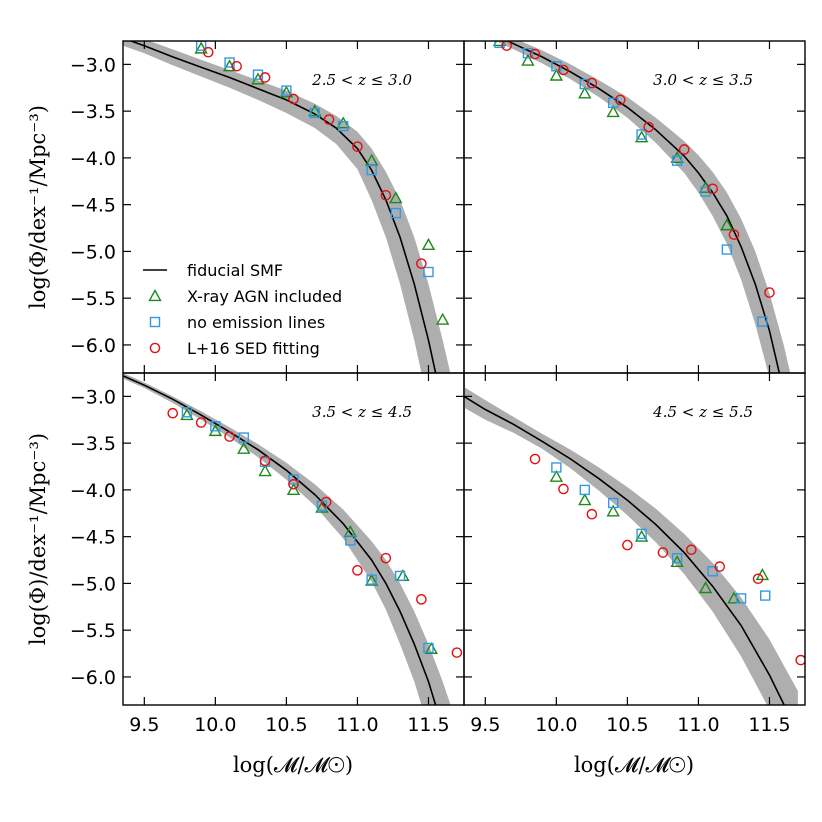 This screenshot has width=822, height=822. I want to click on y-axis-label: log(Φ/dex⁻¹/Mpc⁻³), so click(38, 207).